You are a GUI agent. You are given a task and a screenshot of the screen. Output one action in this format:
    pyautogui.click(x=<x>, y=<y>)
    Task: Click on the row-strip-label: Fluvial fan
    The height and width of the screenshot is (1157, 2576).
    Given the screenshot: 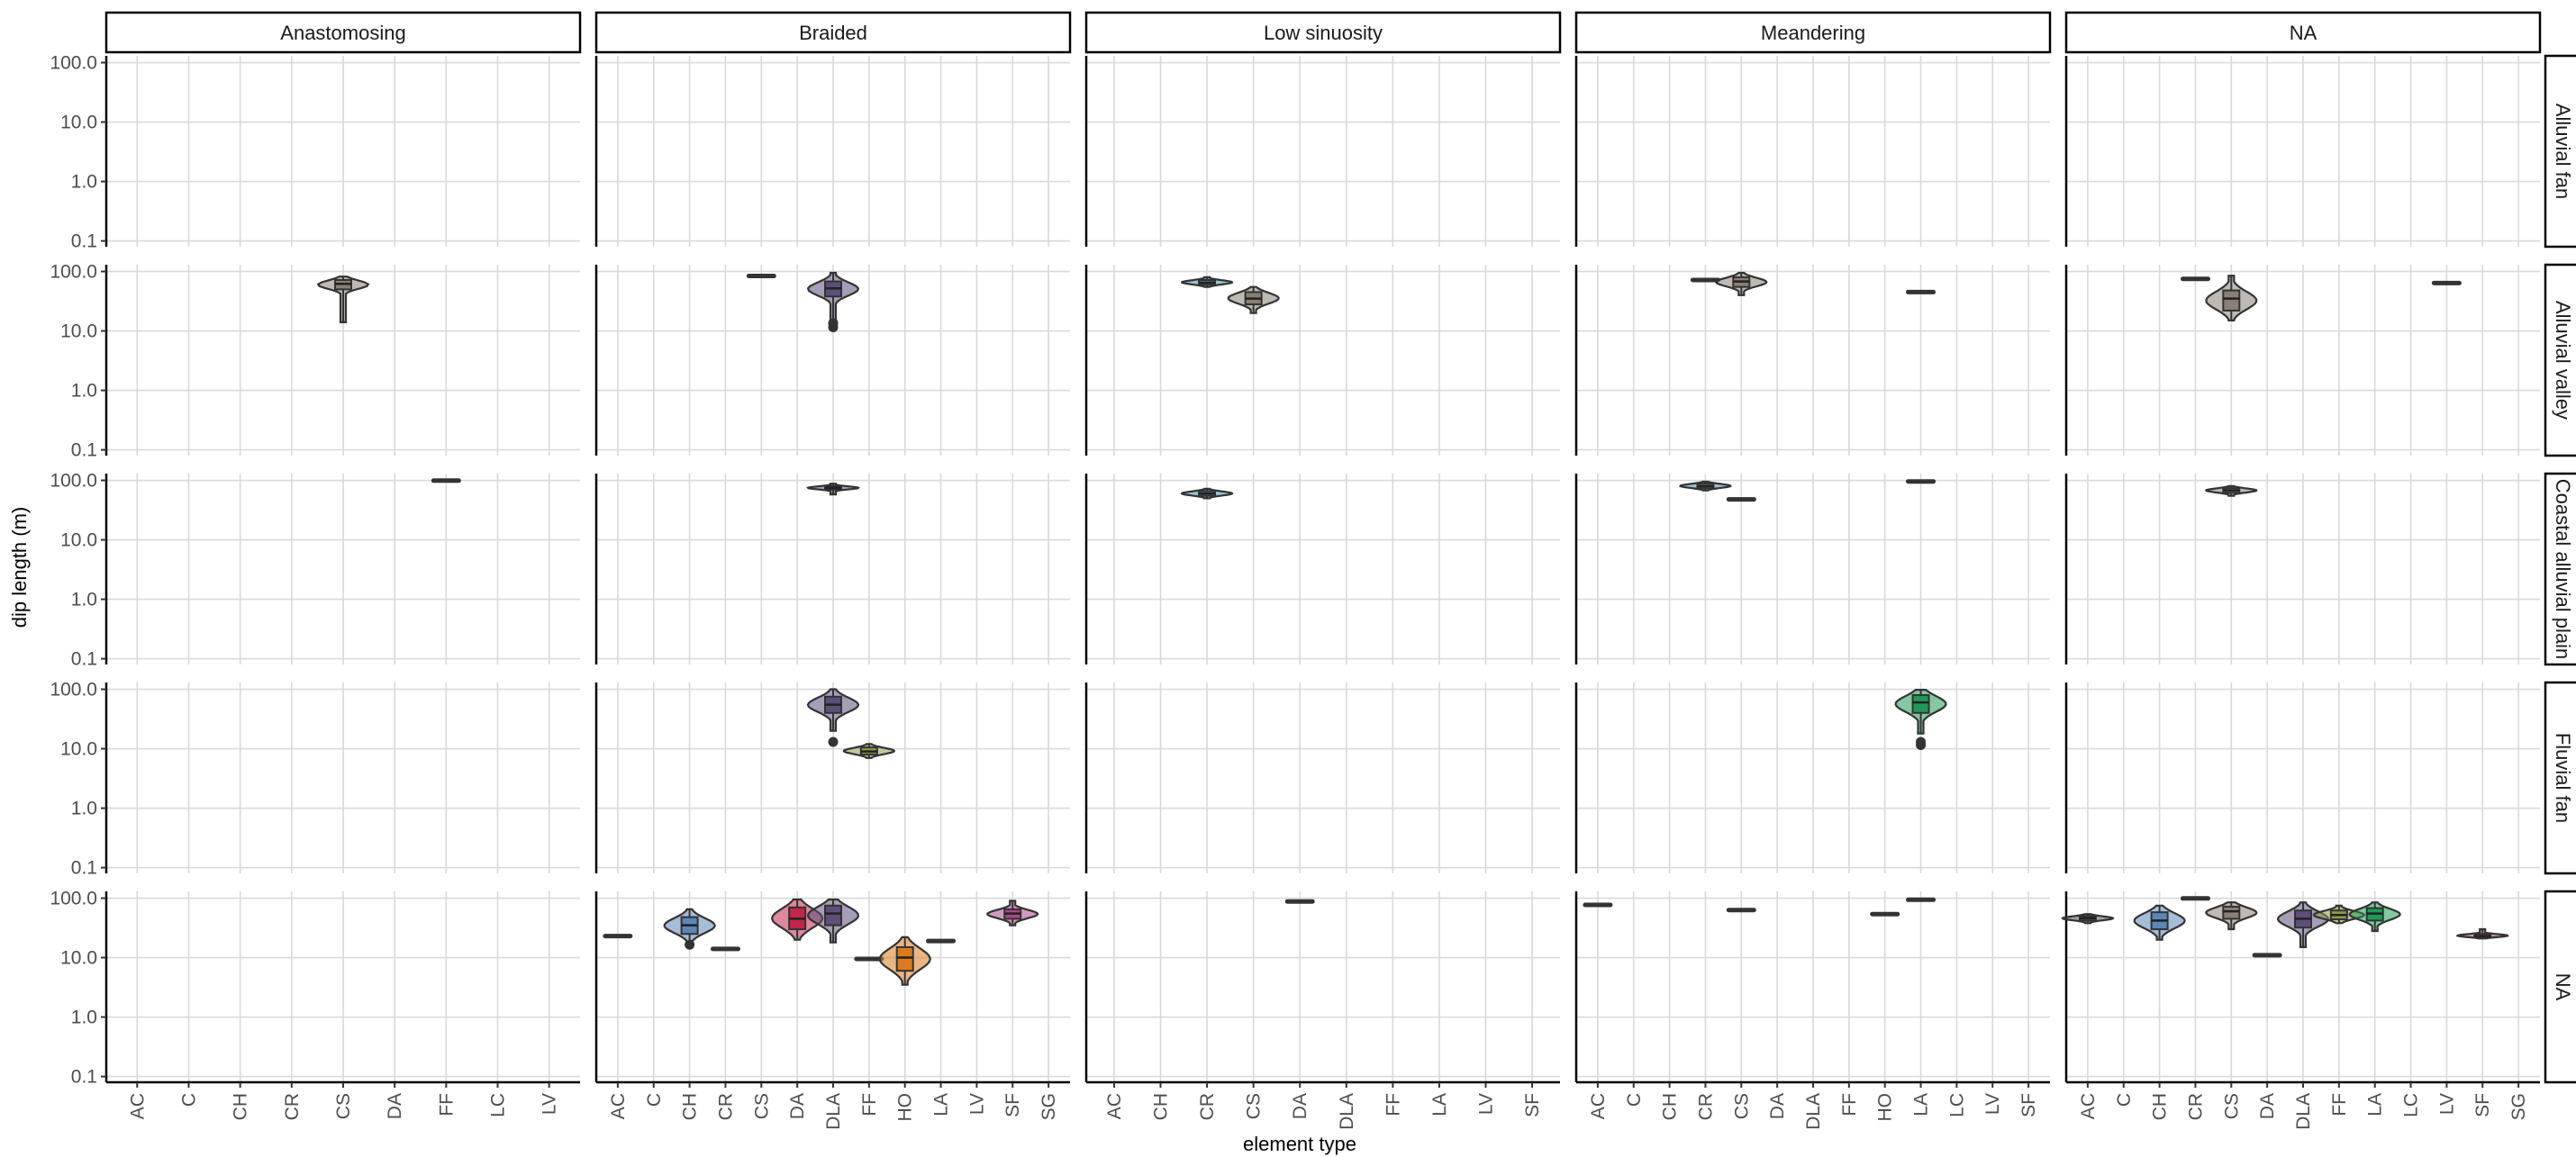 What is the action you would take?
    pyautogui.click(x=2563, y=778)
    